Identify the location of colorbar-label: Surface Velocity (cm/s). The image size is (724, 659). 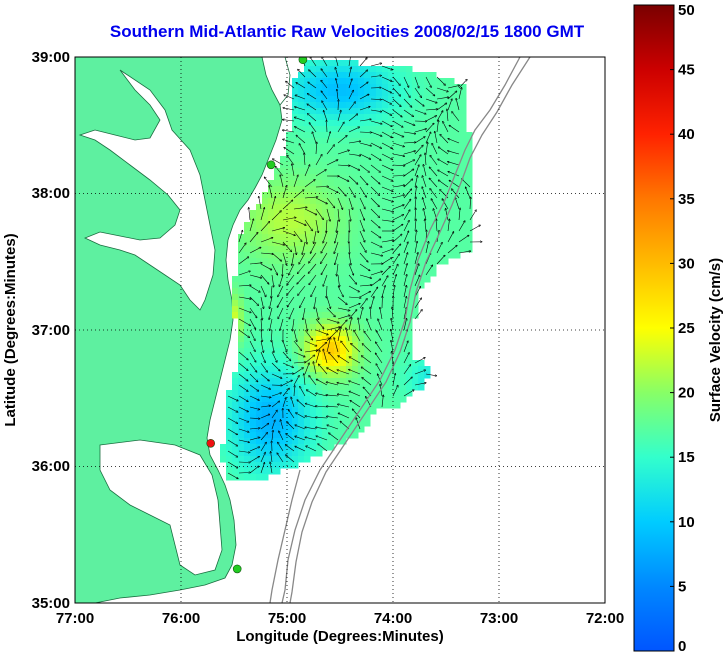
(715, 340).